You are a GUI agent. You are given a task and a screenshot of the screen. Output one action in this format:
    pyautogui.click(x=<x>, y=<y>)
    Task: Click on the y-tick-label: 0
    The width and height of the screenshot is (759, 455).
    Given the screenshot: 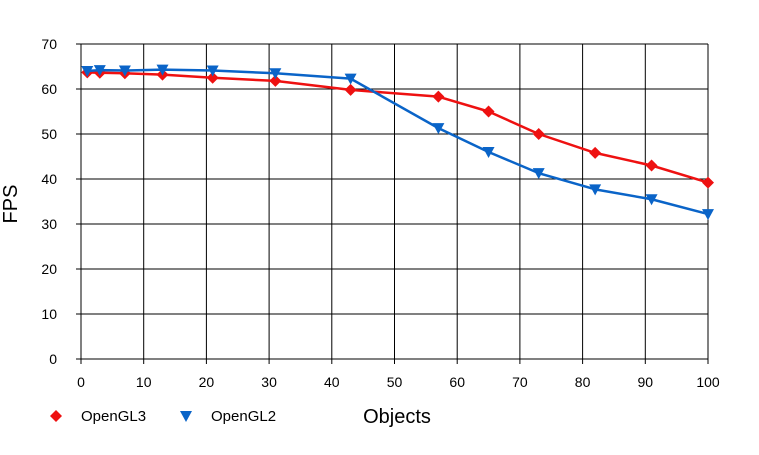 What is the action you would take?
    pyautogui.click(x=53, y=359)
    